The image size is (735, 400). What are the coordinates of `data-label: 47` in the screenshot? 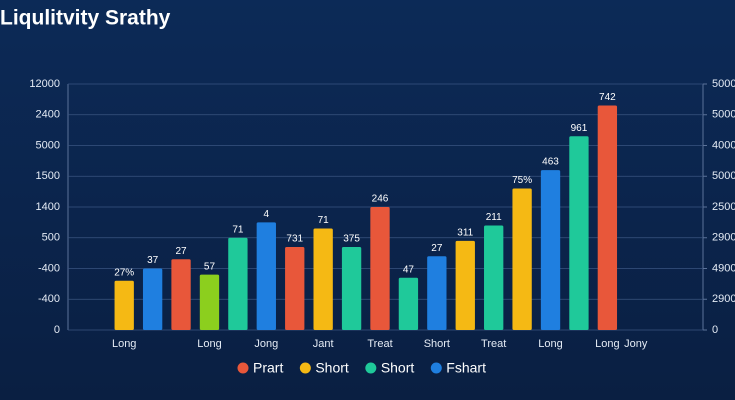 It's located at (409, 269).